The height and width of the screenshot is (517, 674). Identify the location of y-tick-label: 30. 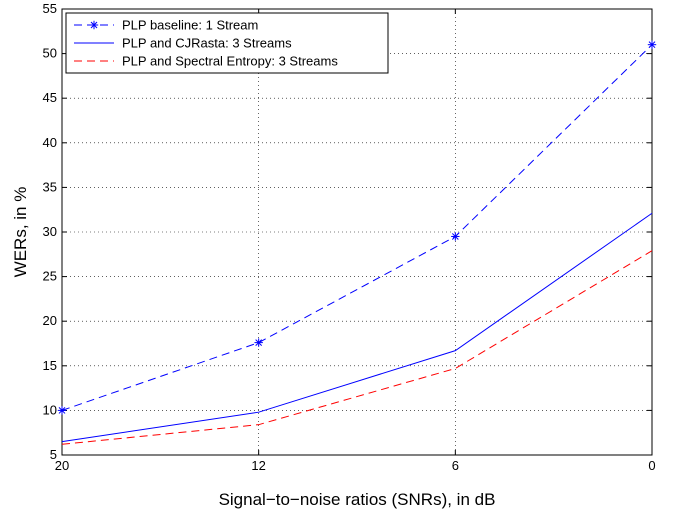
(50, 231).